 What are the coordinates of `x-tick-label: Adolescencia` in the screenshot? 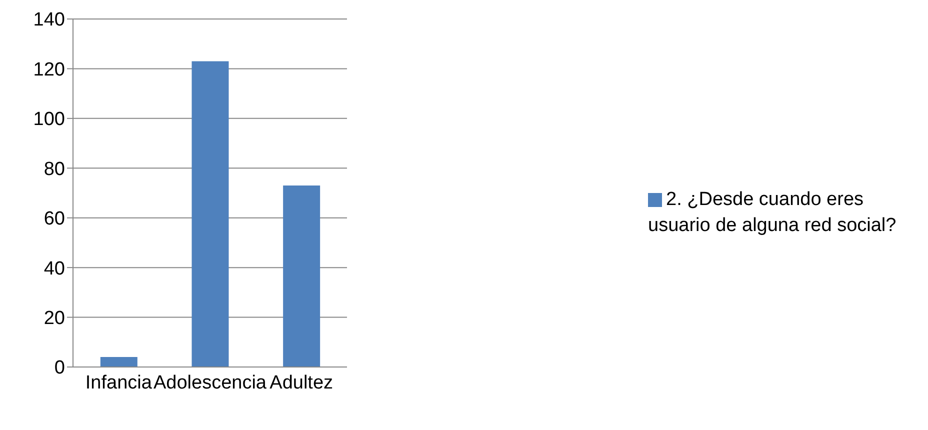 It's located at (210, 383).